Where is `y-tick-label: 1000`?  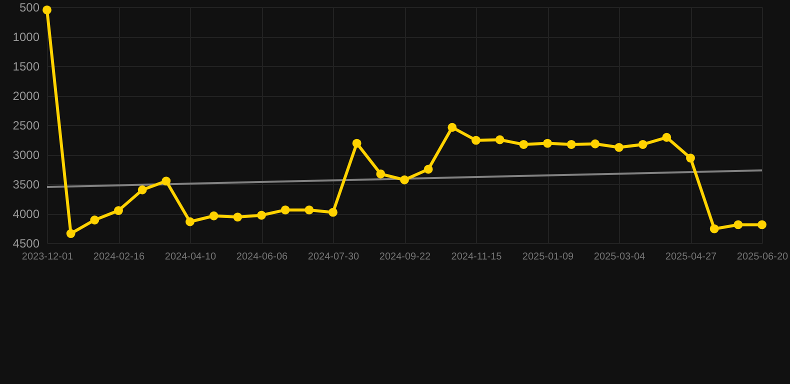 y-tick-label: 1000 is located at coordinates (26, 37).